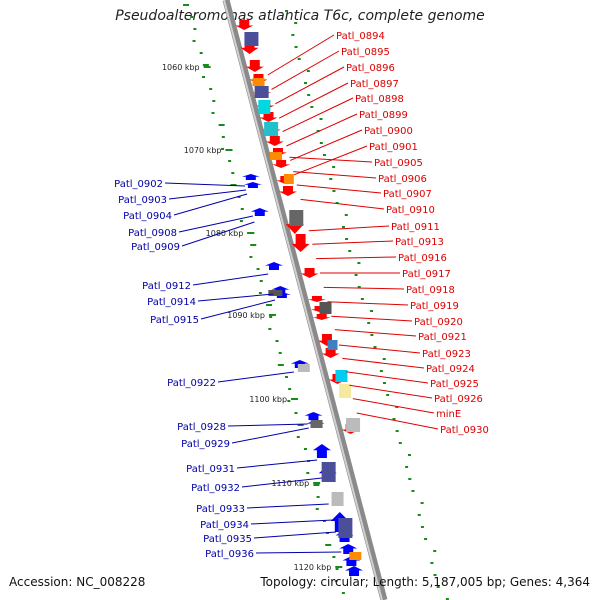 The width and height of the screenshot is (600, 600). Describe the element at coordinates (419, 242) in the screenshot. I see `forward-gene-label: Patl_0913` at that location.